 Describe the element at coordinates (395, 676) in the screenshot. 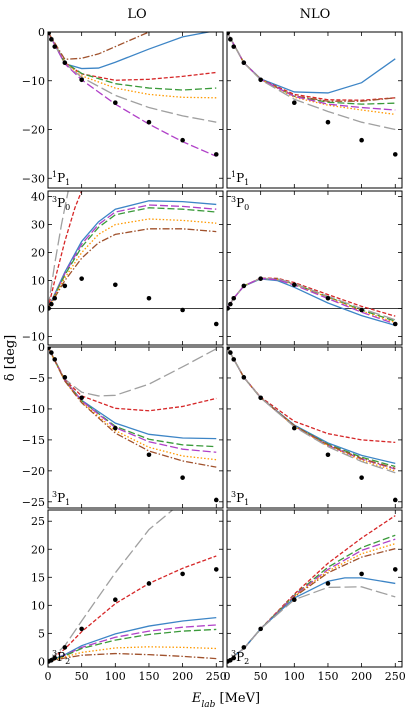

I see `x-tick-label: 250` at that location.